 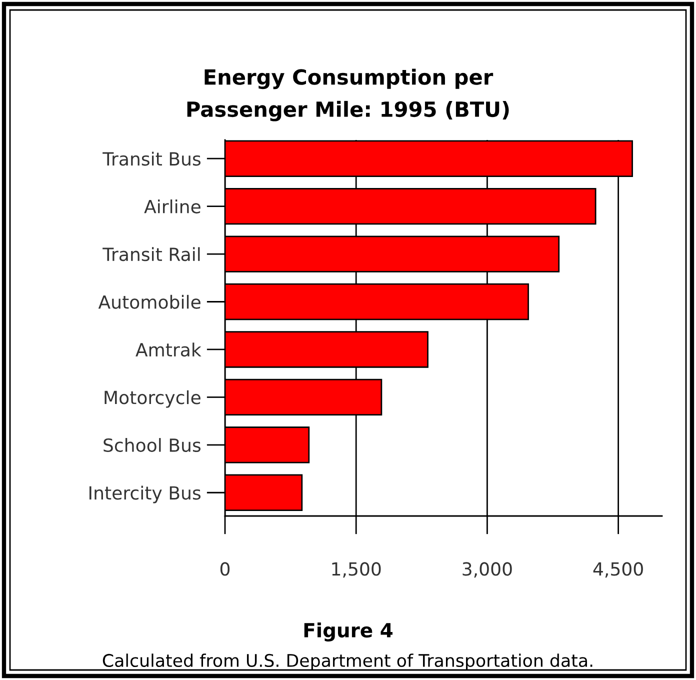 What do you see at coordinates (151, 159) in the screenshot?
I see `y-tick-label: Transit Bus` at bounding box center [151, 159].